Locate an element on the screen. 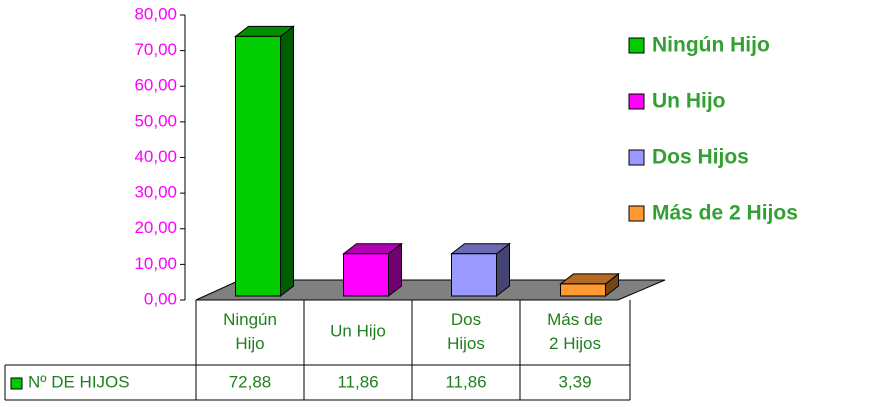 The height and width of the screenshot is (407, 879). y-tick-label: 10,00 is located at coordinates (155, 263).